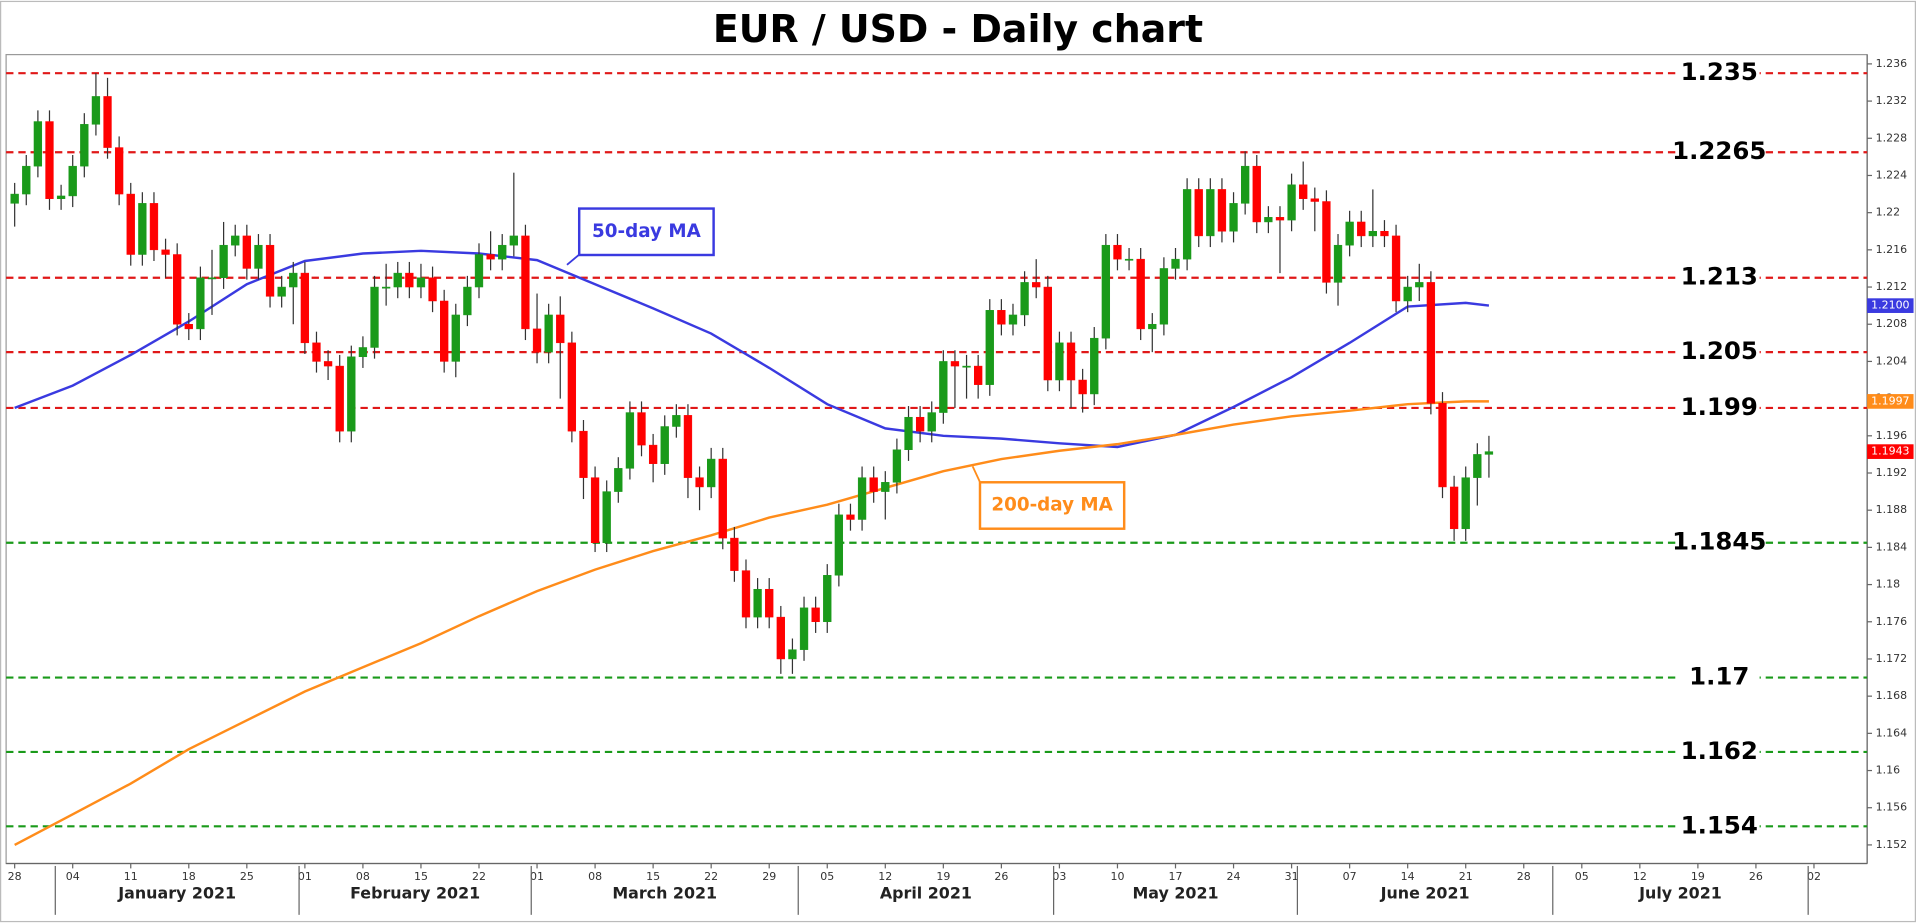 This screenshot has width=1916, height=923. I want to click on y-tick-label: 1.152, so click(1891, 844).